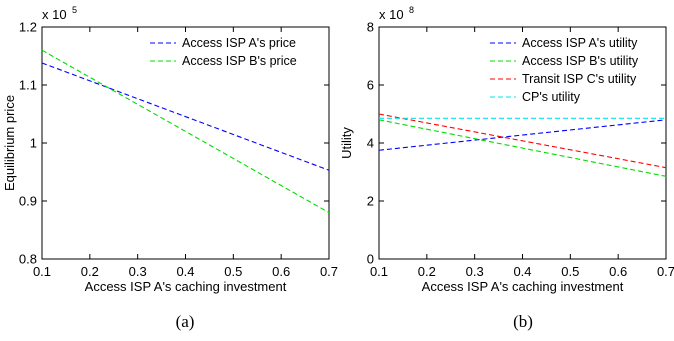  I want to click on figure-caption: (b), so click(523, 321).